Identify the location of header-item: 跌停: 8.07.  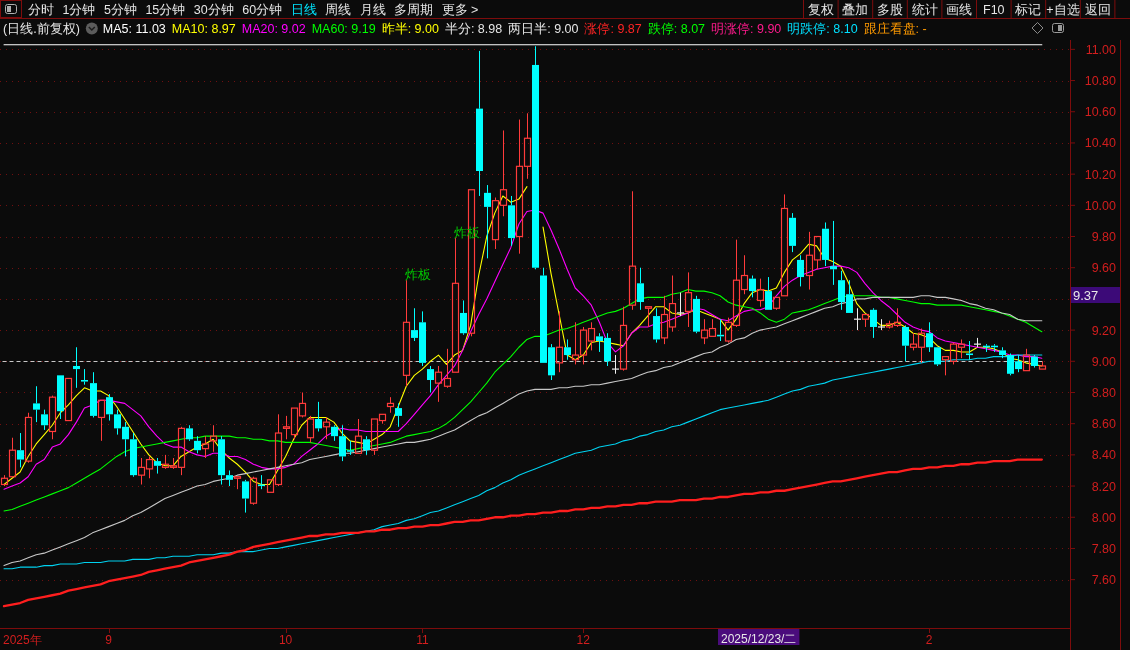
(676, 29).